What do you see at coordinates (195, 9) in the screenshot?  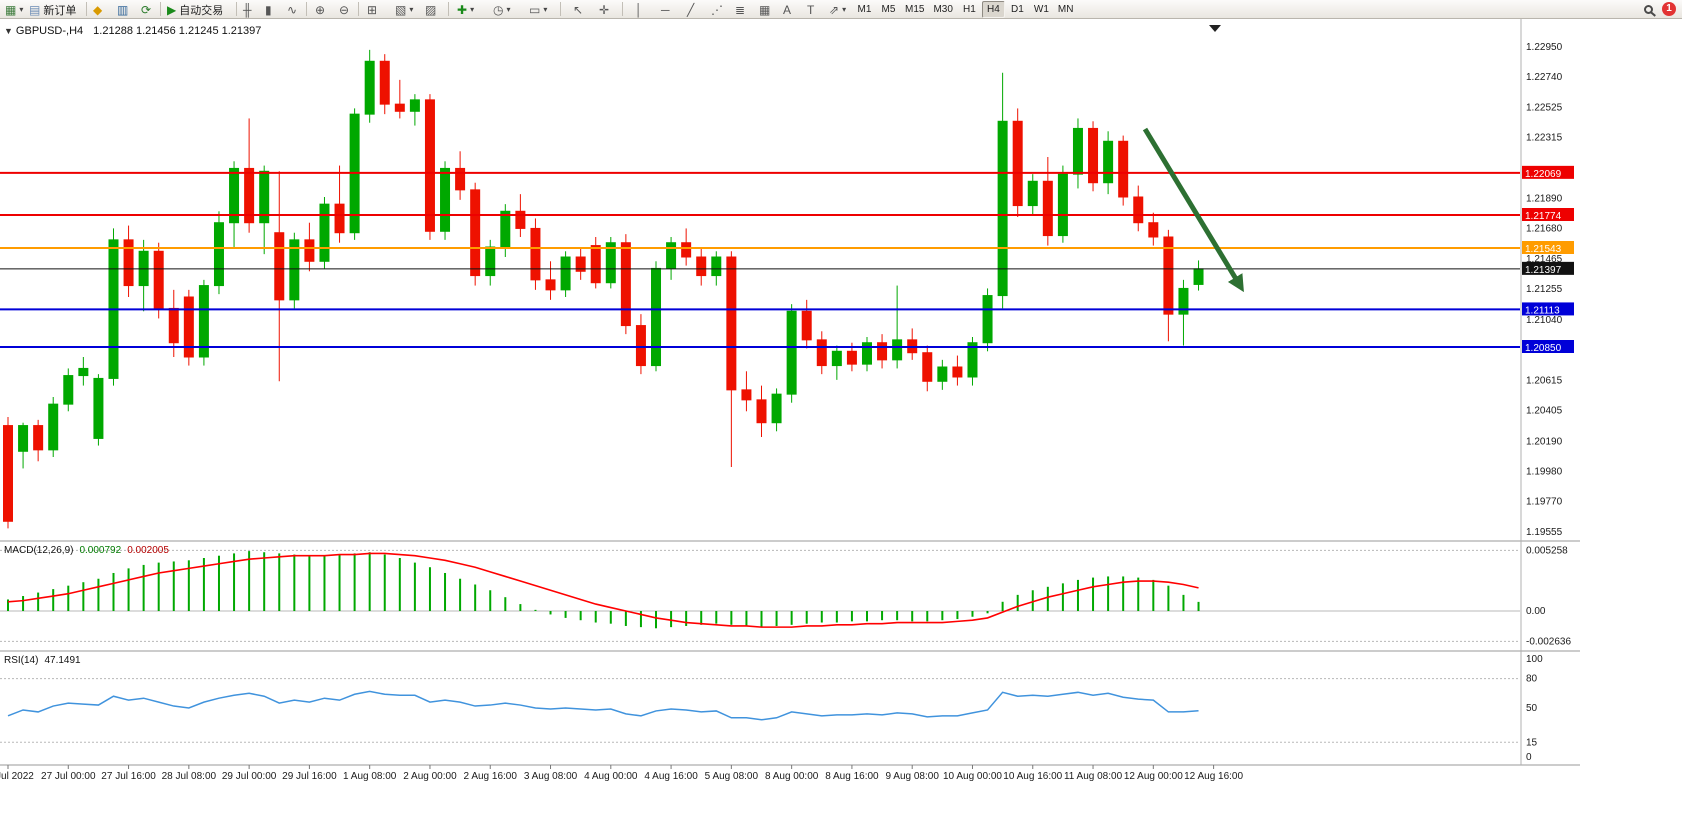 I see `auto-trading-button: ▶ 自动交易` at bounding box center [195, 9].